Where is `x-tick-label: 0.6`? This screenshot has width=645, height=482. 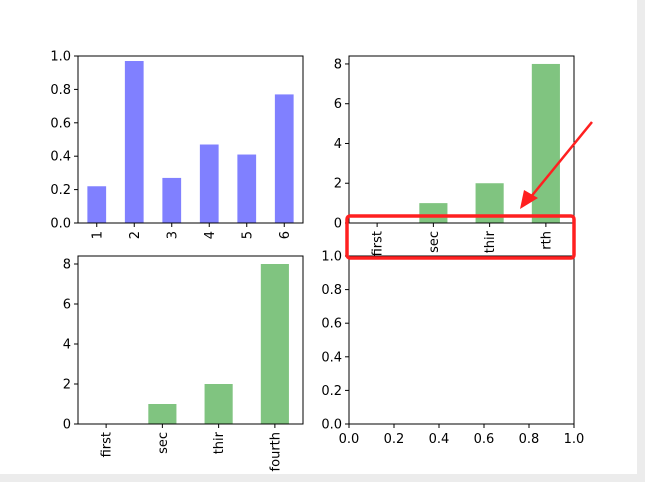
x-tick-label: 0.6 is located at coordinates (484, 439).